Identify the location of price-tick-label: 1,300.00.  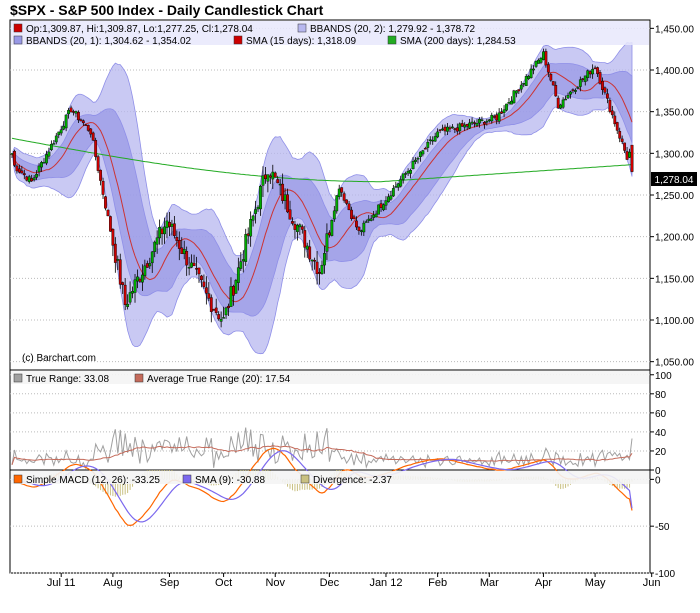
(674, 154).